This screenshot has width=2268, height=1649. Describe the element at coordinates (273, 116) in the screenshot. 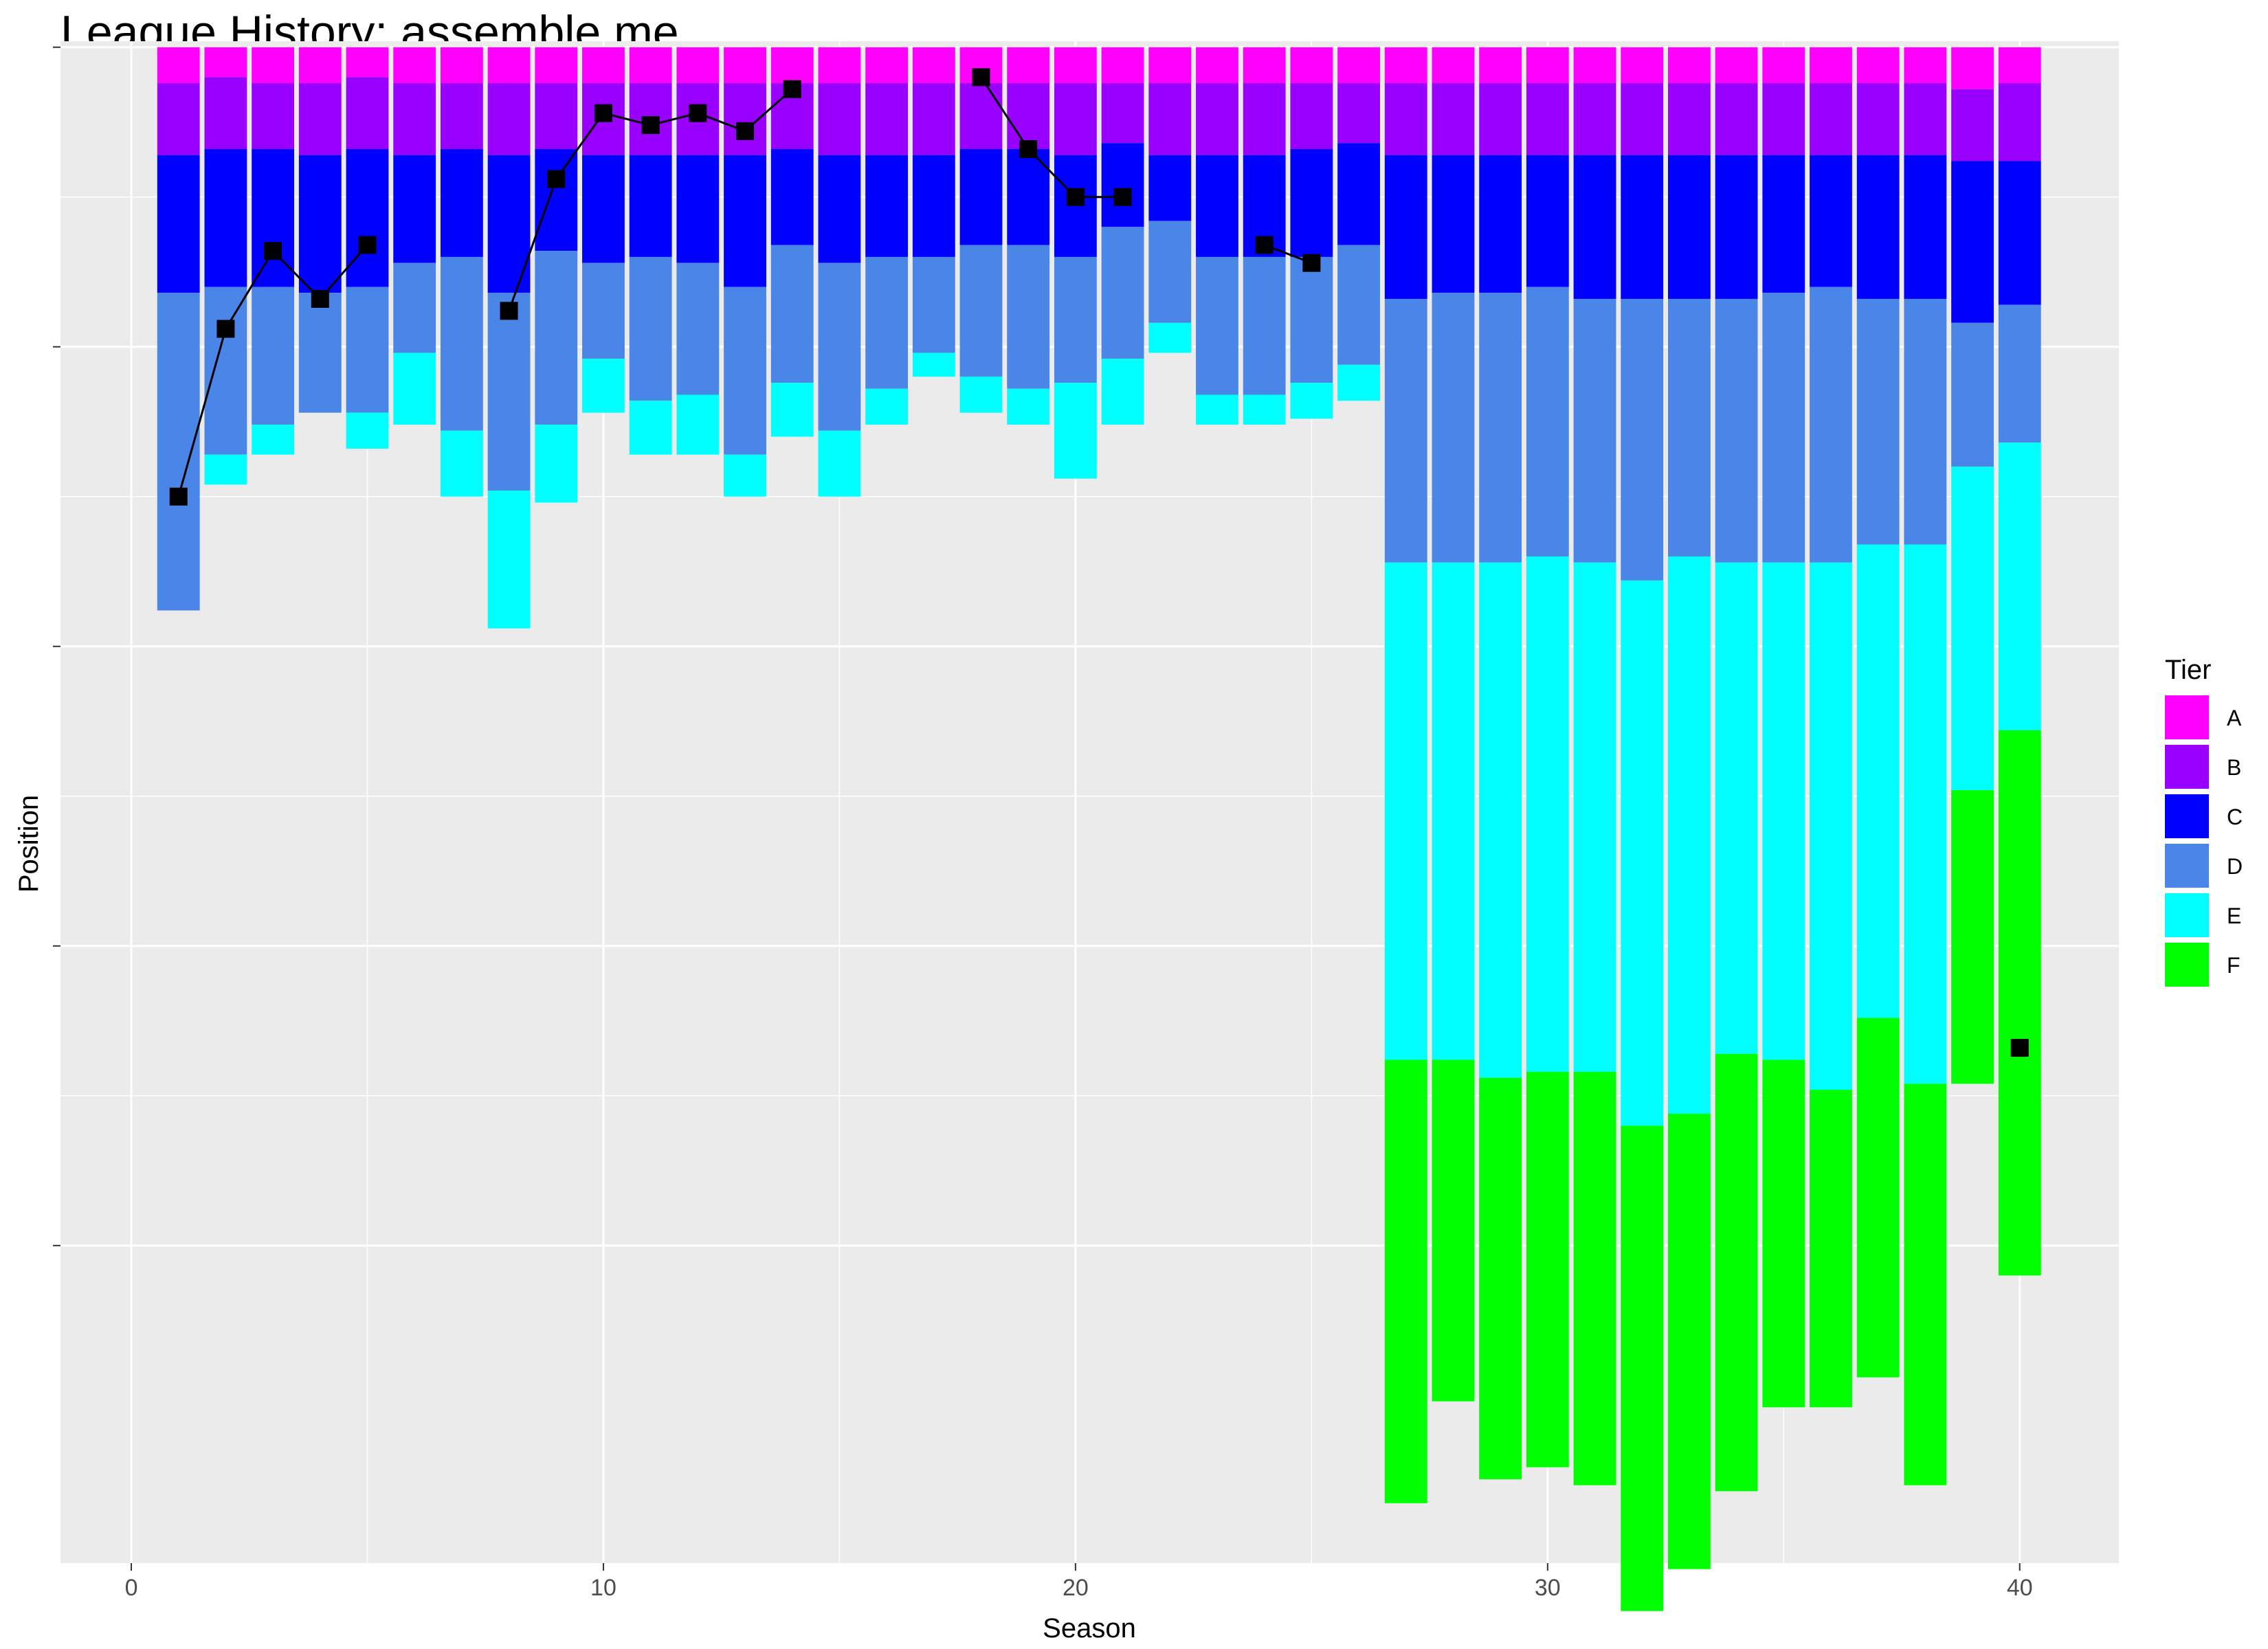

I see `bar-season-3-tier-B` at that location.